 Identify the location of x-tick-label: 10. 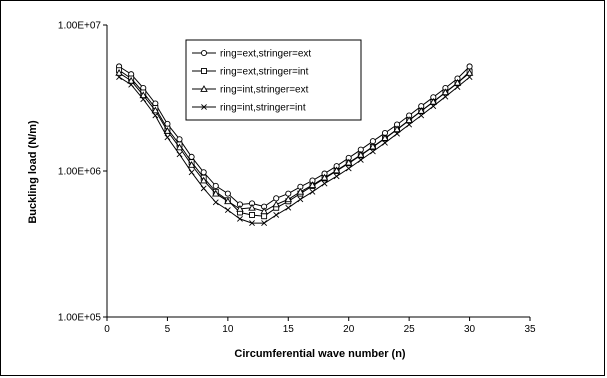
(228, 329).